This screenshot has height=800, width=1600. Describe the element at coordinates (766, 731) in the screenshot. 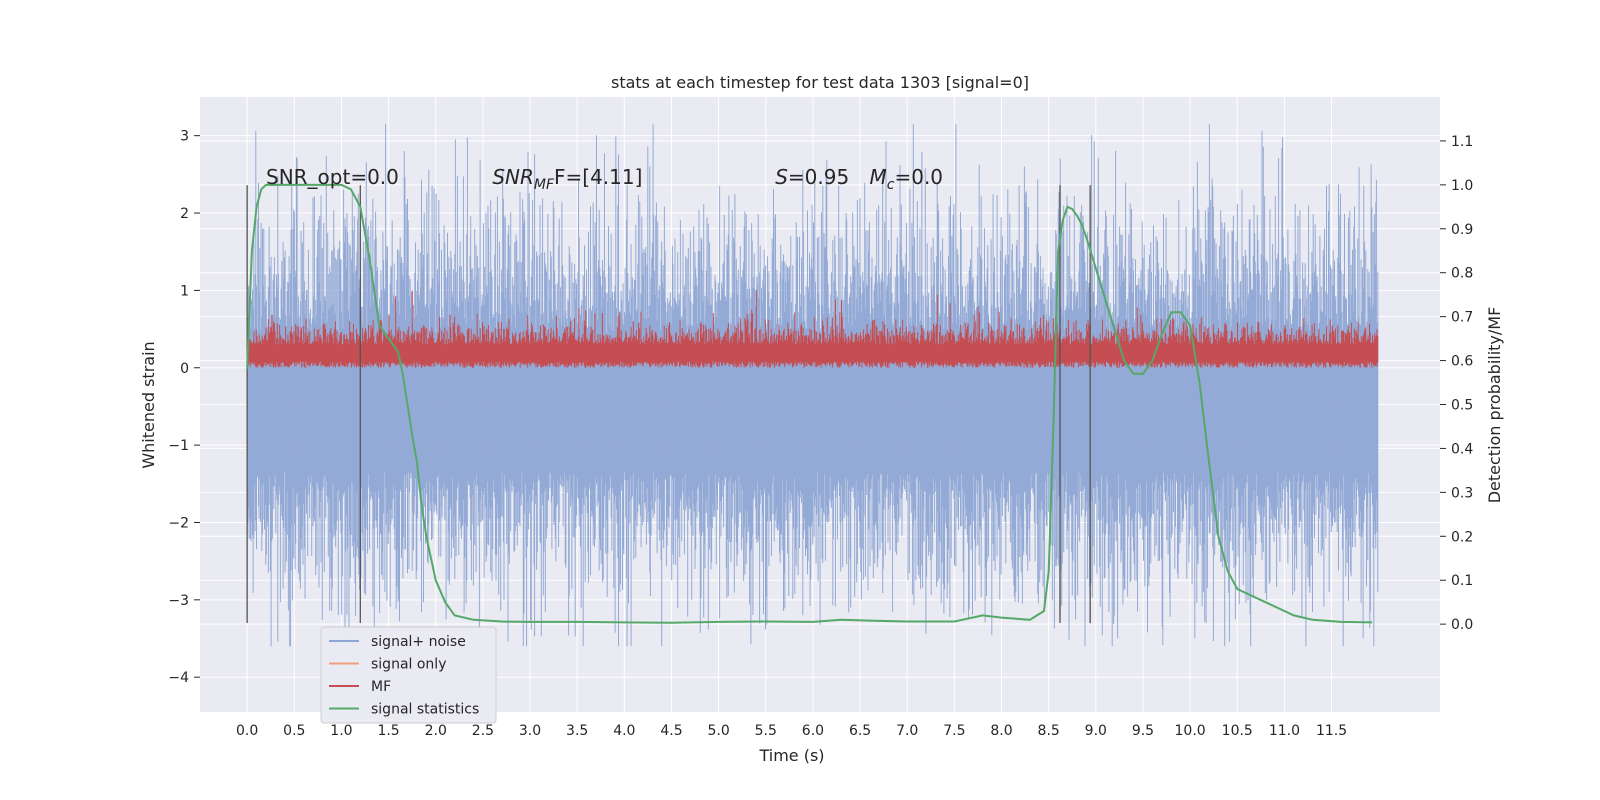

I see `x-tick-label: 5.5` at that location.